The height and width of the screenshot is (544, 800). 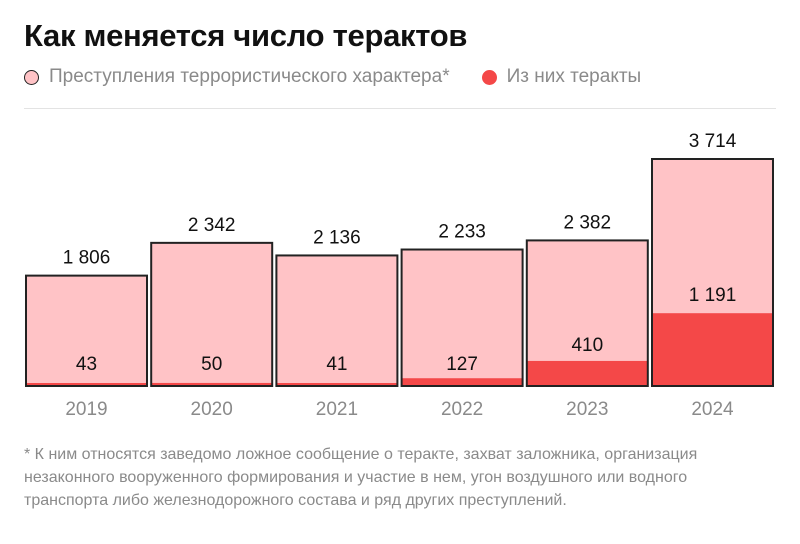 I want to click on x-tick-label-2020: 2020, so click(x=212, y=409).